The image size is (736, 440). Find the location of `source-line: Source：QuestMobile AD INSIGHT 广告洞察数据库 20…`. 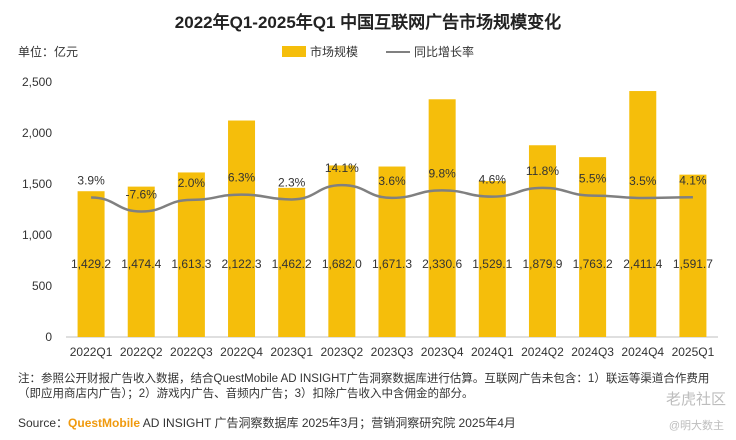

source-line: Source：QuestMobile AD INSIGHT 广告洞察数据库 20… is located at coordinates (267, 422).